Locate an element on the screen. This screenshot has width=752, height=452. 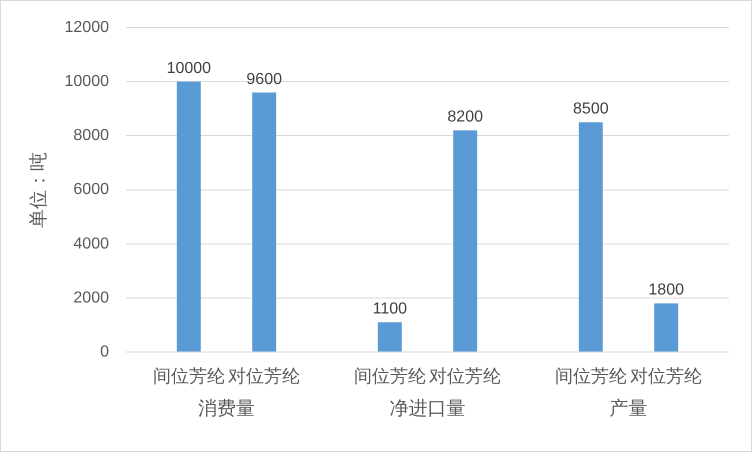
y-axis-title: 单位：吨 is located at coordinates (39, 190).